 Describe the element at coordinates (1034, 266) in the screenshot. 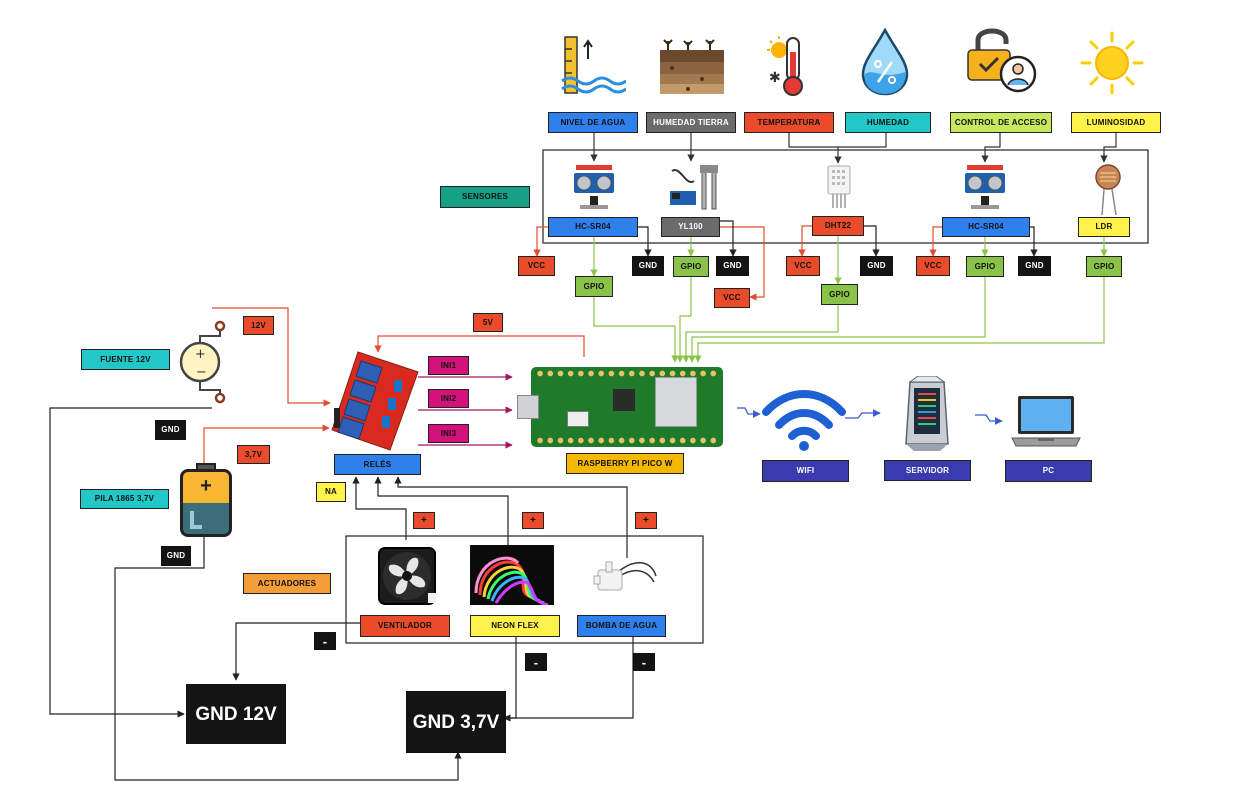

I see `pin-gnd-hcsr04-b: GND` at that location.